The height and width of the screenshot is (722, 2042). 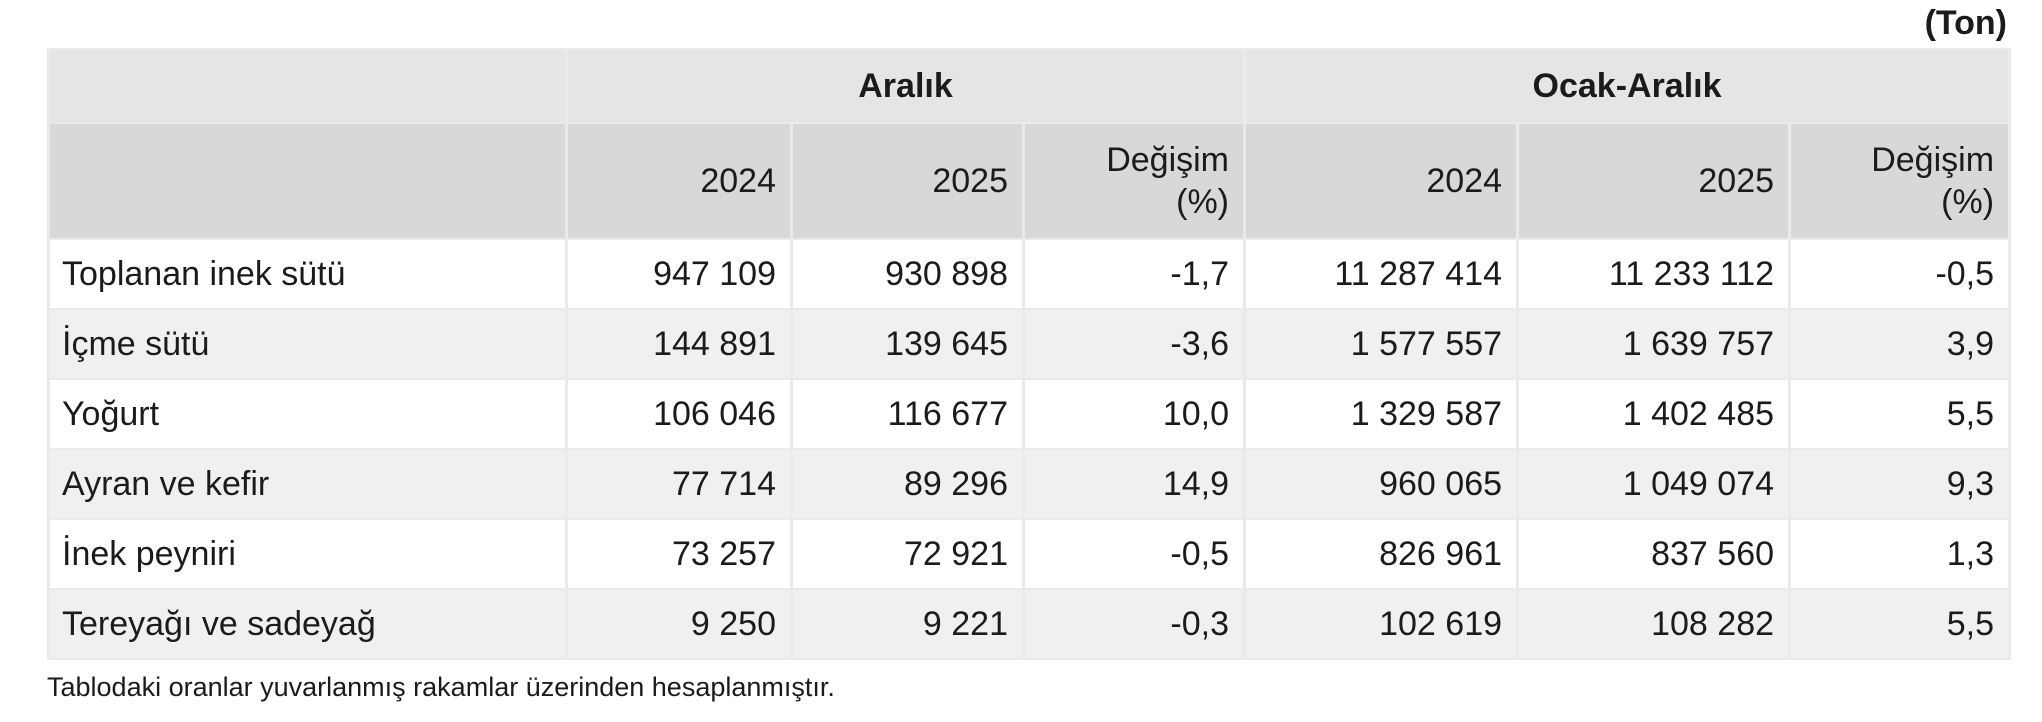 What do you see at coordinates (1654, 274) in the screenshot?
I see `cell-value: 11 233 112` at bounding box center [1654, 274].